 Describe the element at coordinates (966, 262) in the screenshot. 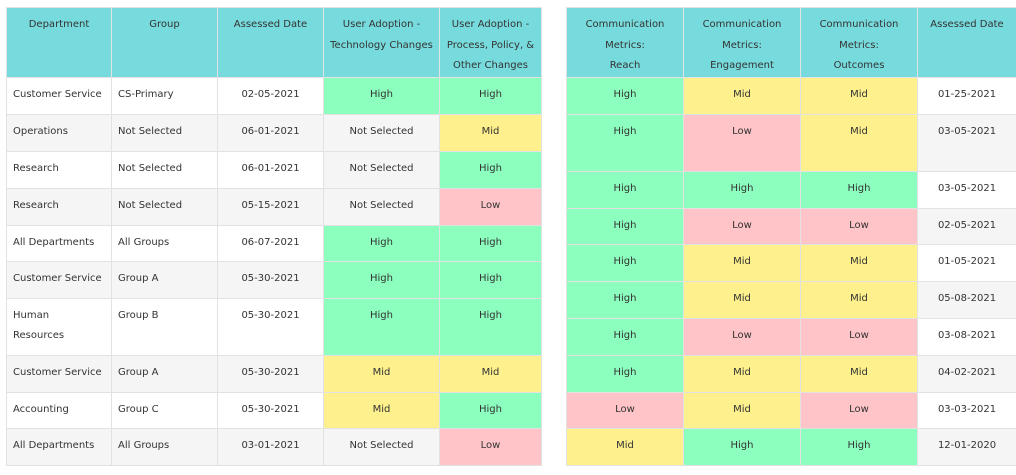

I see `assessed-date-cell: 01-05-2021` at that location.